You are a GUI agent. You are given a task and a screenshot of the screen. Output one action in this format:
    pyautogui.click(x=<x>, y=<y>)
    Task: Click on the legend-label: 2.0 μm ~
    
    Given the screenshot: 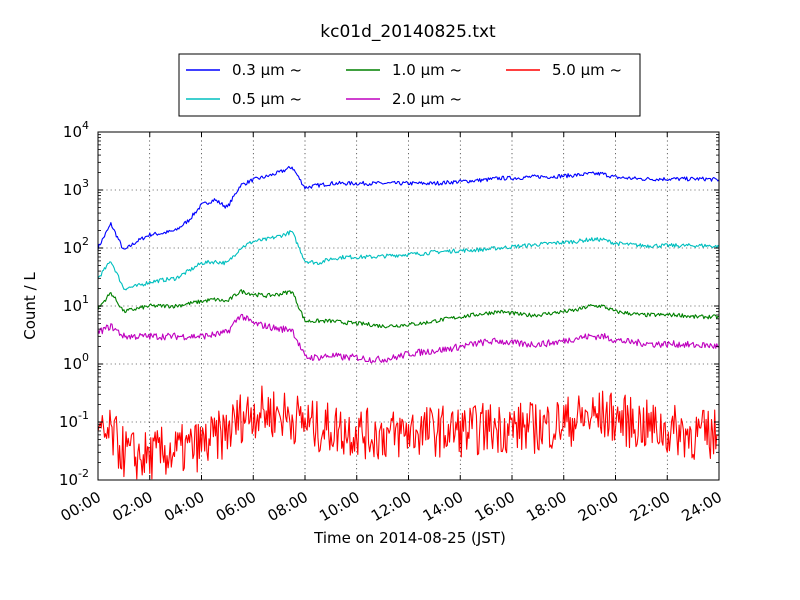 What is the action you would take?
    pyautogui.click(x=427, y=99)
    